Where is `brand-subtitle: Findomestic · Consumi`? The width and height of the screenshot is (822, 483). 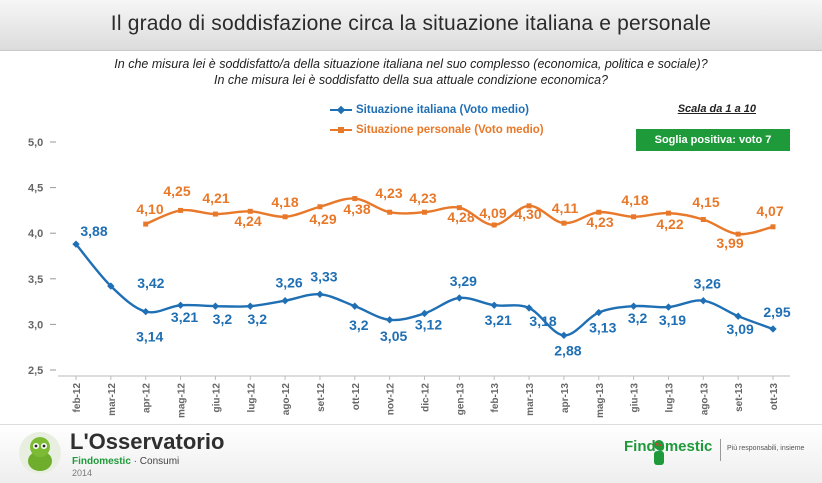 brand-subtitle: Findomestic · Consumi is located at coordinates (125, 461).